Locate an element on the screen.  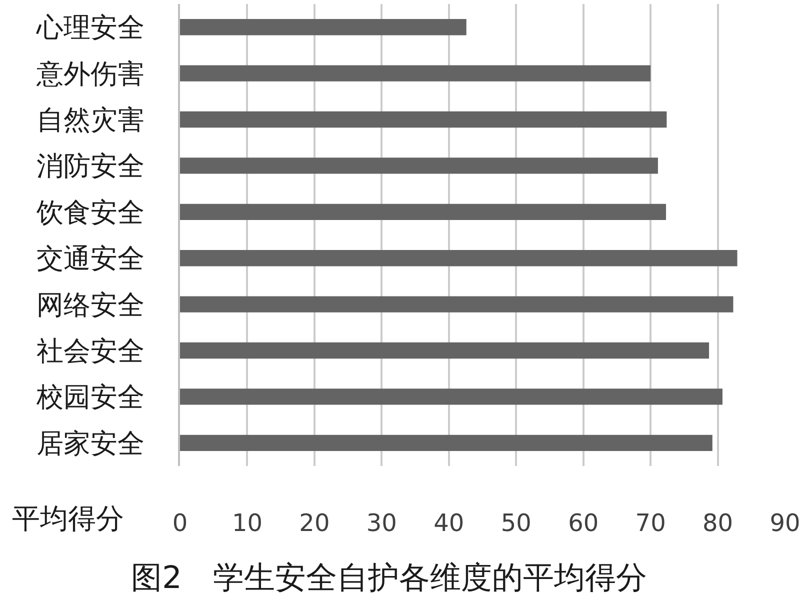
x-tick-label: 60 is located at coordinates (583, 523).